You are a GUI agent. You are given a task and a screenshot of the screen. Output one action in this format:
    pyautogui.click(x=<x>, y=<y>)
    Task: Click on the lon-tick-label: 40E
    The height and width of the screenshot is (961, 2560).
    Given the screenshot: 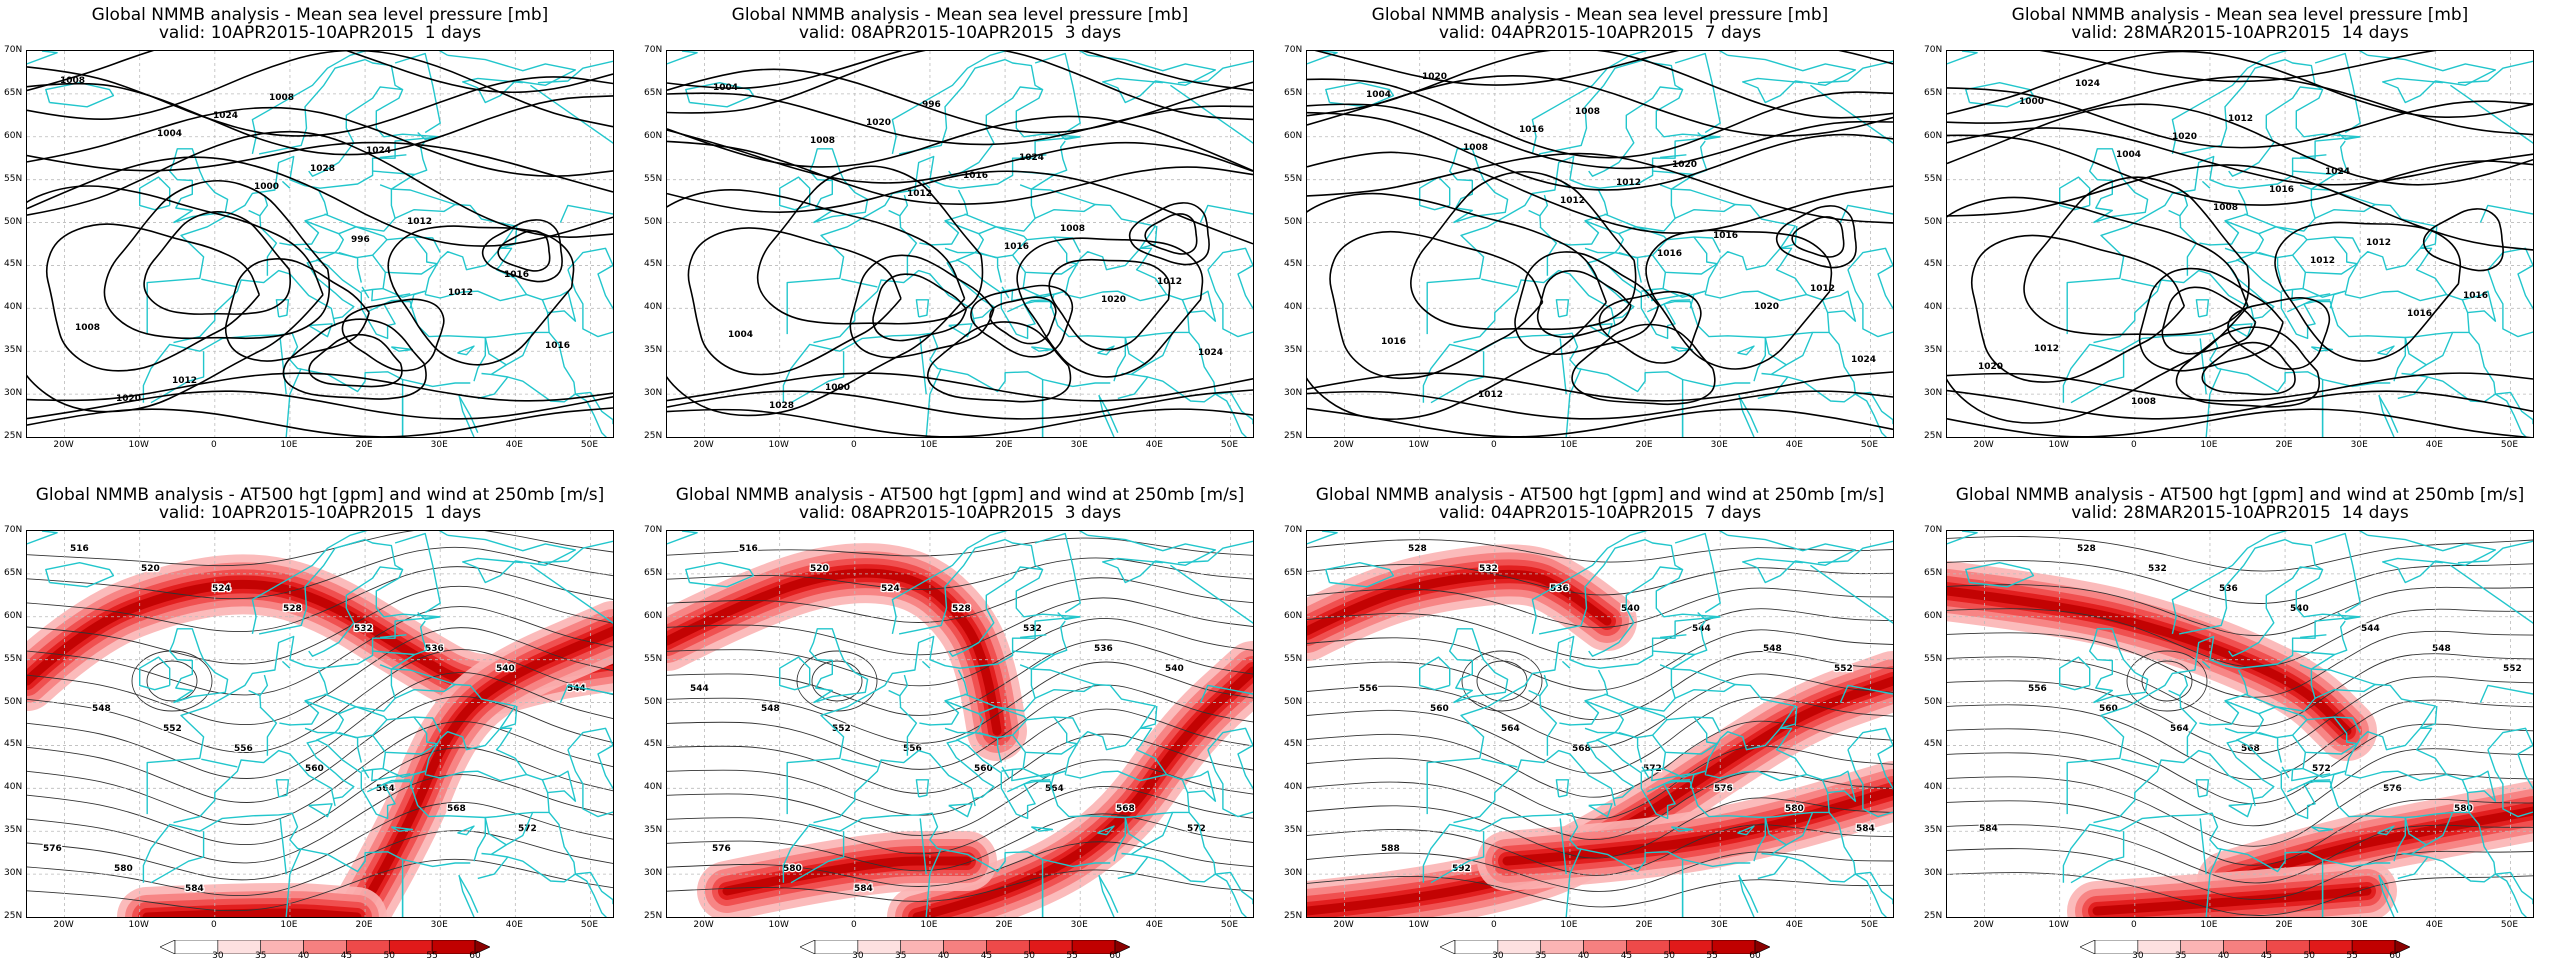 What is the action you would take?
    pyautogui.click(x=514, y=925)
    